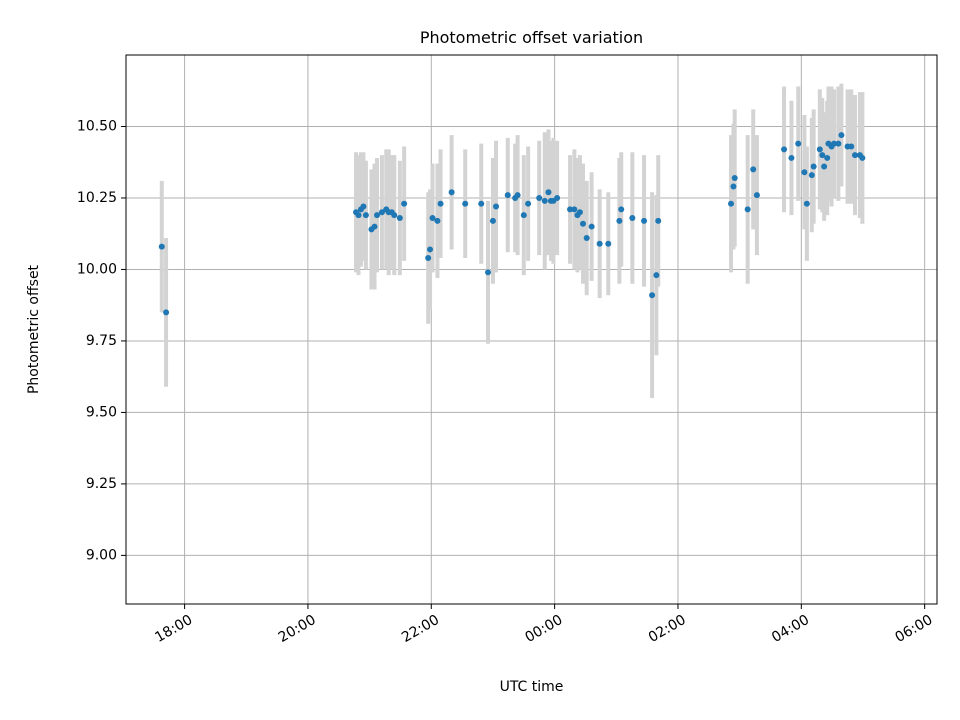 The width and height of the screenshot is (960, 720). Describe the element at coordinates (34, 329) in the screenshot. I see `y-axis-label: Photometric offset` at that location.